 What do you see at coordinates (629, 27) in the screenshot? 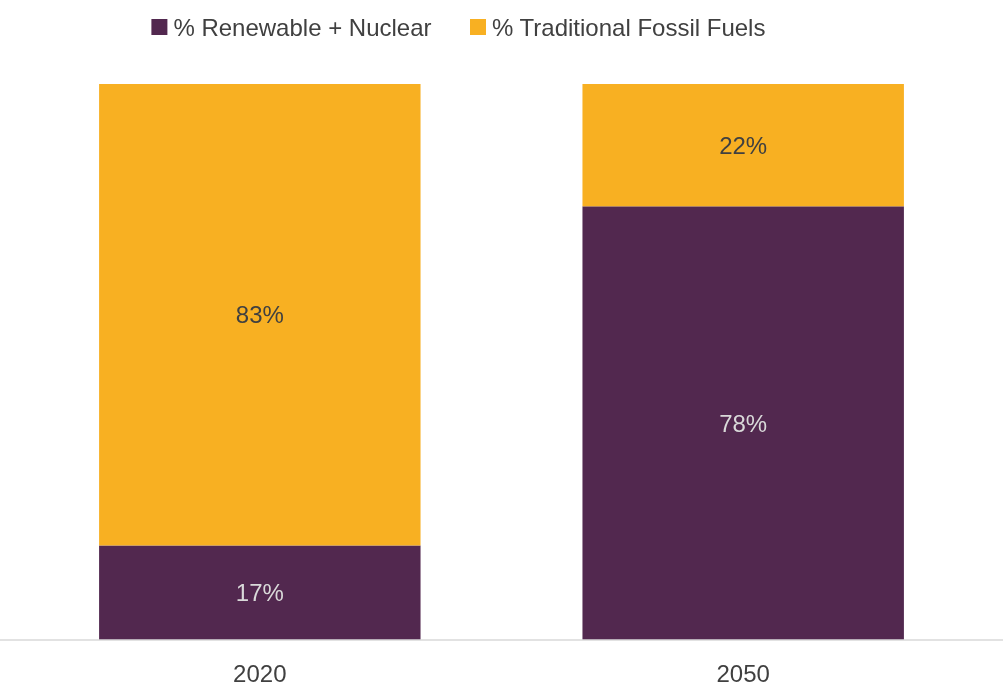
I see `legend-label: % Traditional Fossil Fuels` at bounding box center [629, 27].